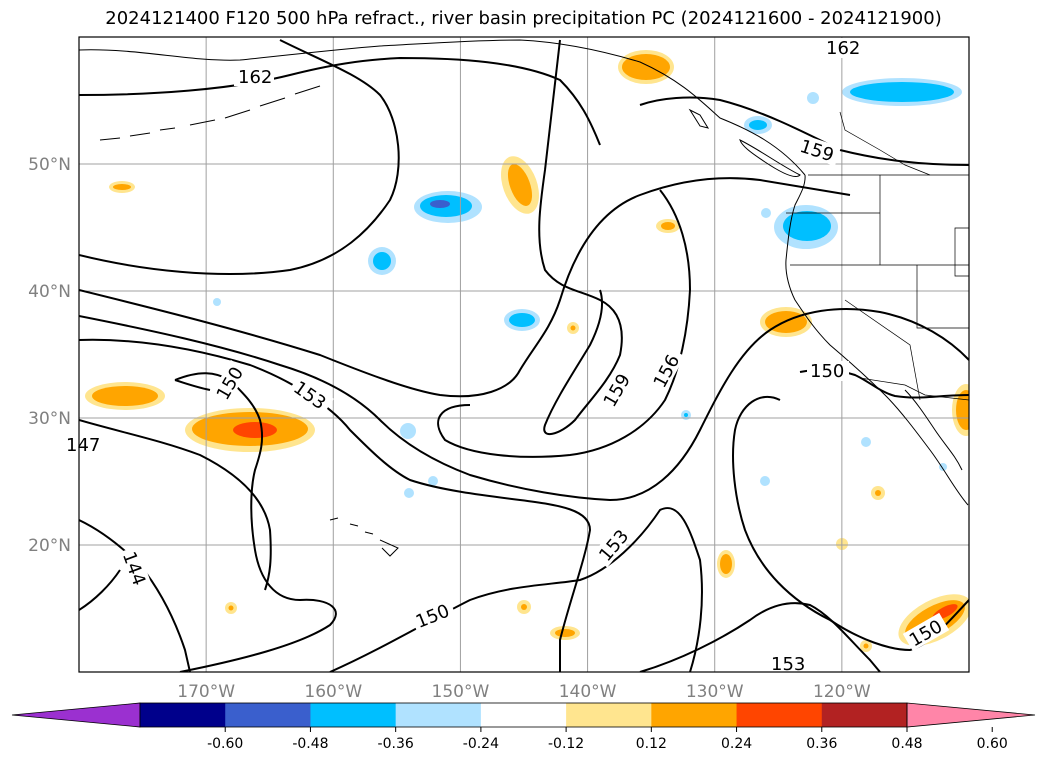 The width and height of the screenshot is (1047, 765). Describe the element at coordinates (364, 537) in the screenshot. I see `hawaii-islands` at that location.